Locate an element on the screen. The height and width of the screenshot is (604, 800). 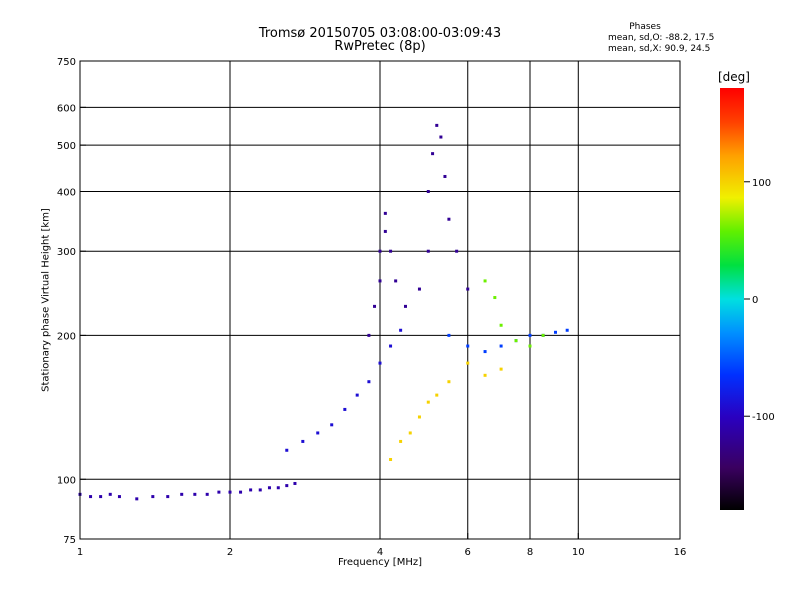
phase-stats-o-line: mean, sd,O: -88.2, 17.5 is located at coordinates (661, 38).